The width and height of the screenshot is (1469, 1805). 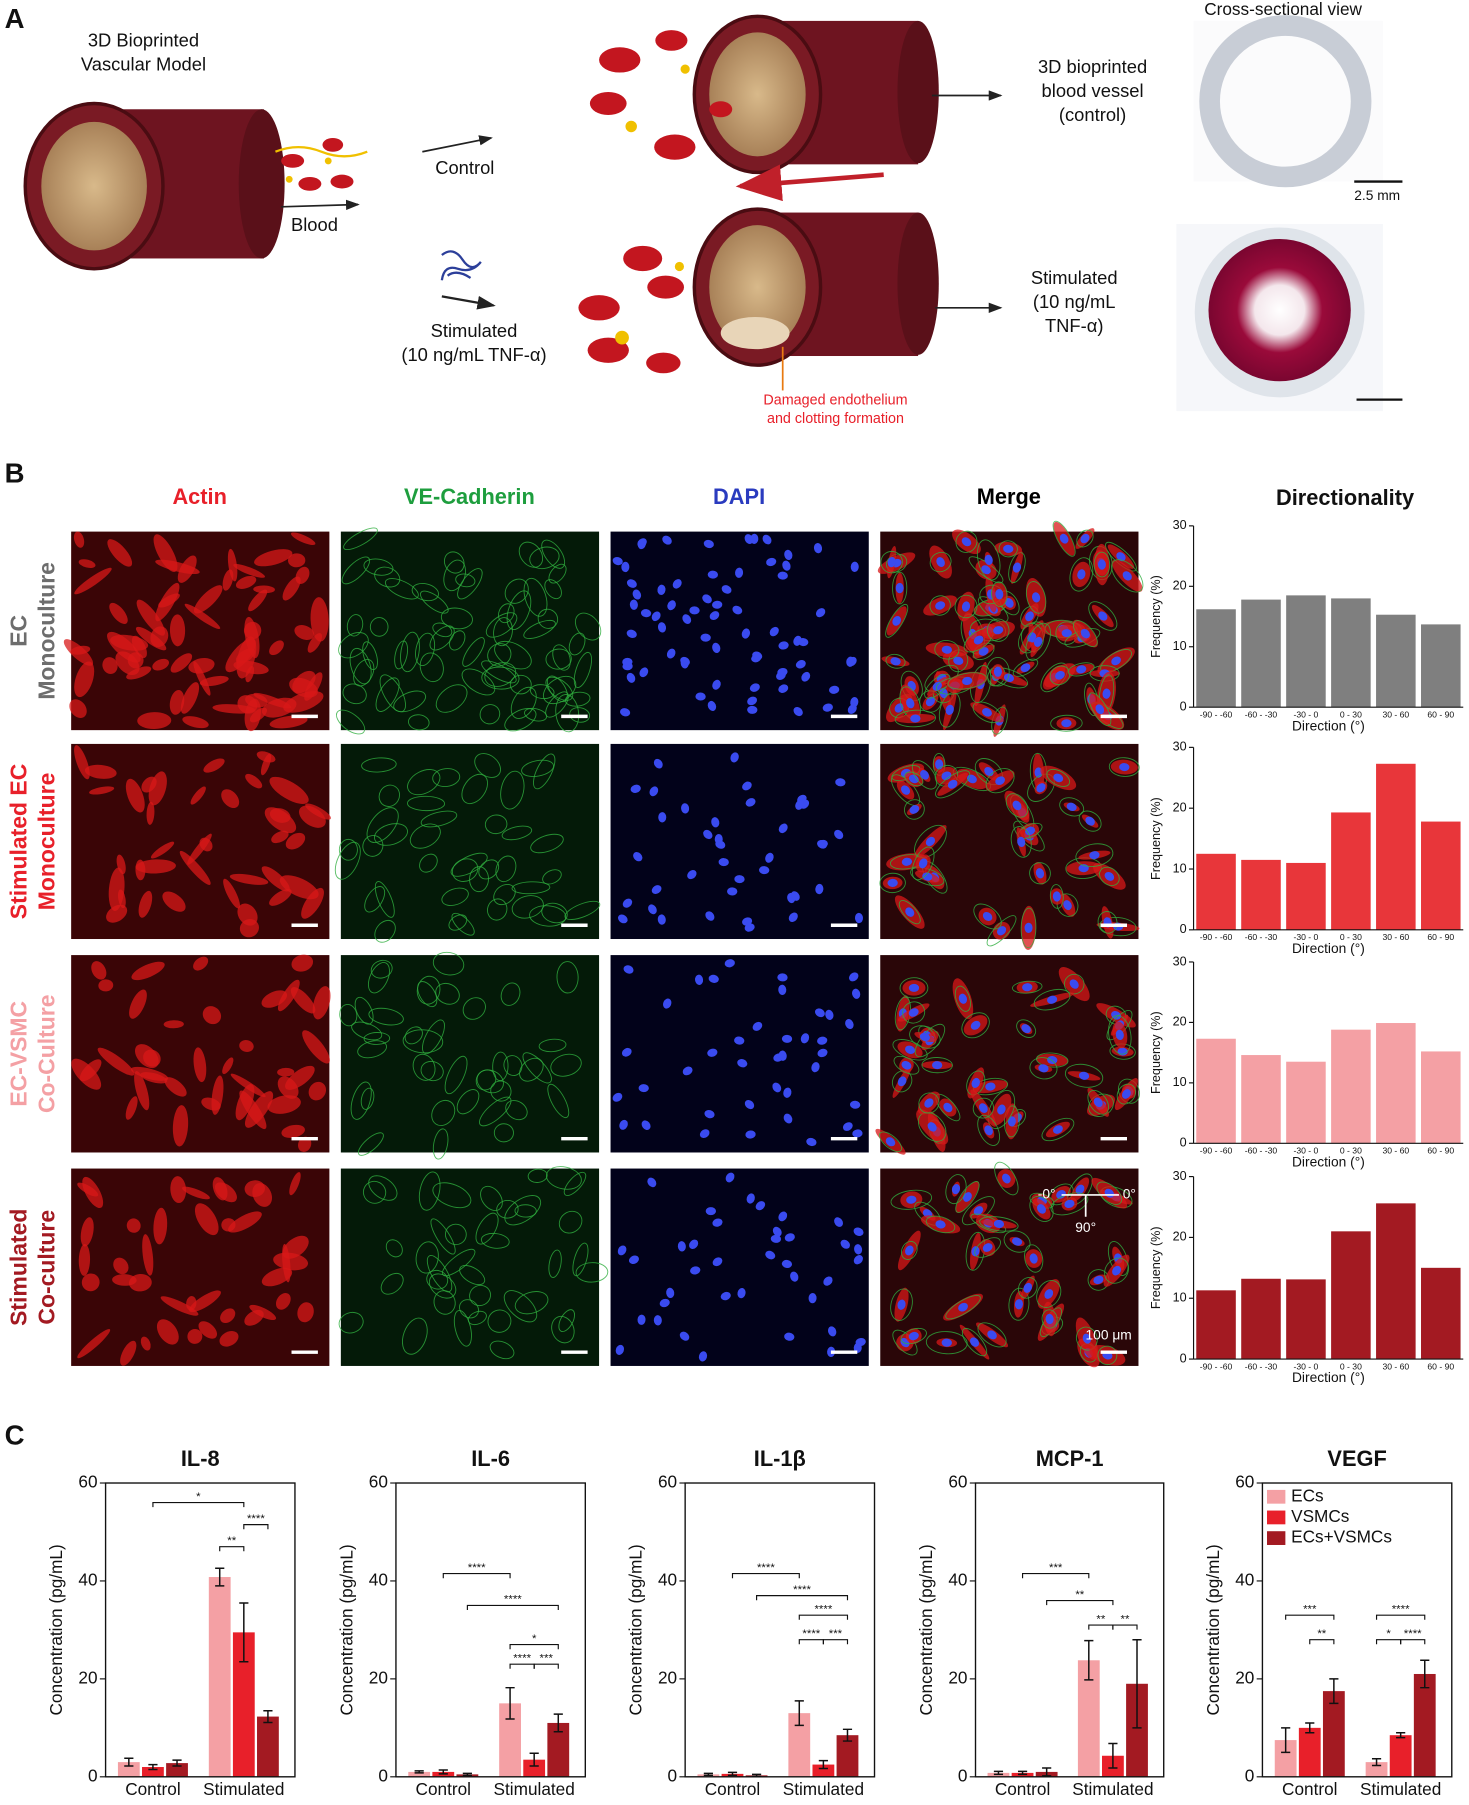 What do you see at coordinates (547, 1658) in the screenshot?
I see `significance-label: ***` at bounding box center [547, 1658].